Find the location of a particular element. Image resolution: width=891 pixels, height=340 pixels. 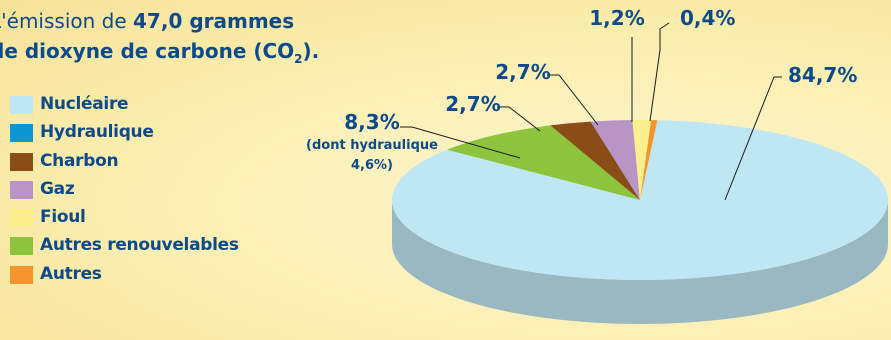

slice-label: 0,4% is located at coordinates (707, 18).